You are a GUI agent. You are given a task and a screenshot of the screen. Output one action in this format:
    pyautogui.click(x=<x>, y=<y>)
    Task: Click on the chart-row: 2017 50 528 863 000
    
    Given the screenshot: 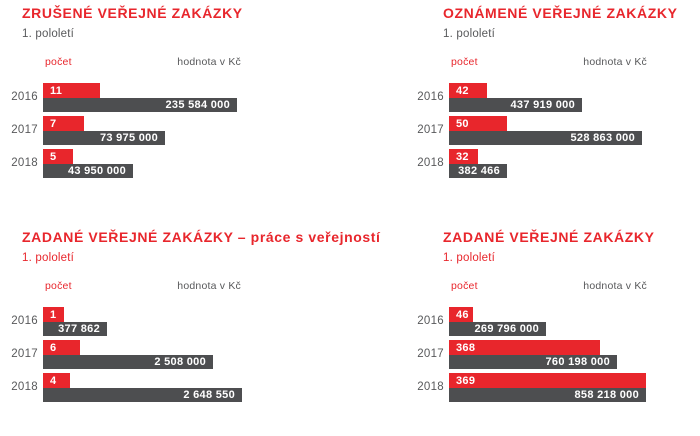 What is the action you would take?
    pyautogui.click(x=558, y=130)
    